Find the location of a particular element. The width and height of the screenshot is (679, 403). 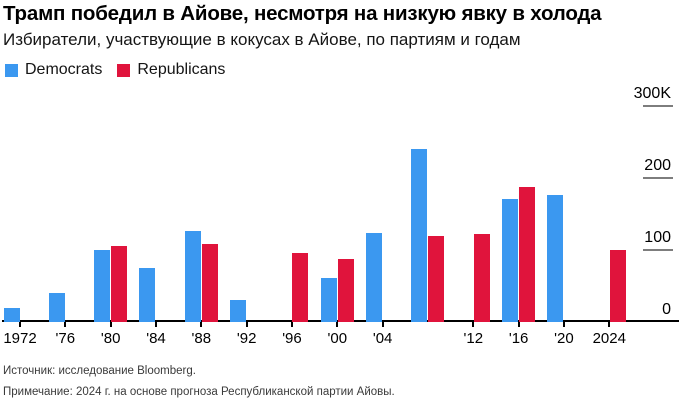

x-tick-1972 is located at coordinates (20, 324).